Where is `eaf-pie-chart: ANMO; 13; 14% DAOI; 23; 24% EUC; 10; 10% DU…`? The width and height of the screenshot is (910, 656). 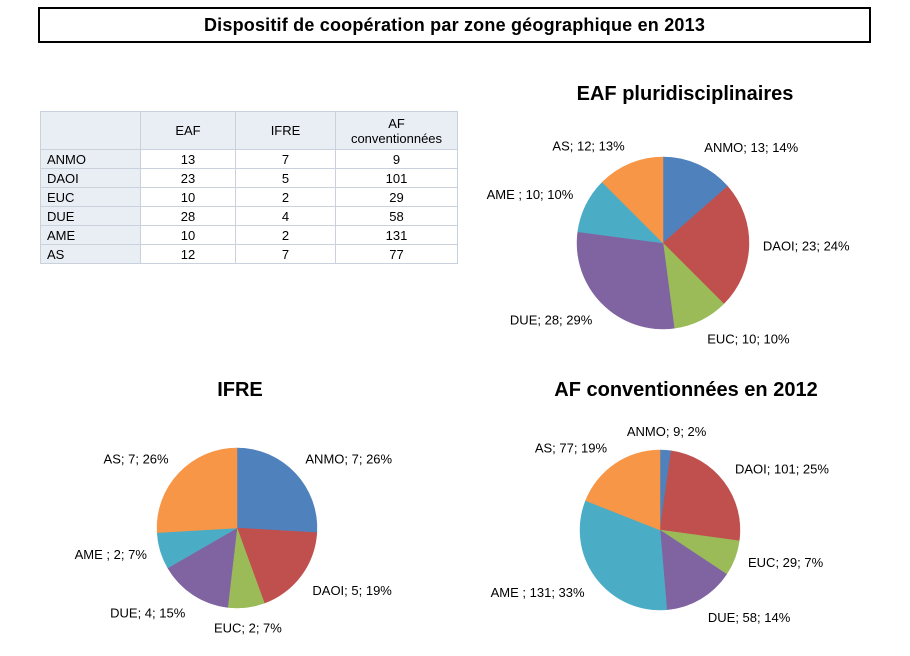 eaf-pie-chart: ANMO; 13; 14% DAOI; 23; 24% EUC; 10; 10% DU… is located at coordinates (668, 243).